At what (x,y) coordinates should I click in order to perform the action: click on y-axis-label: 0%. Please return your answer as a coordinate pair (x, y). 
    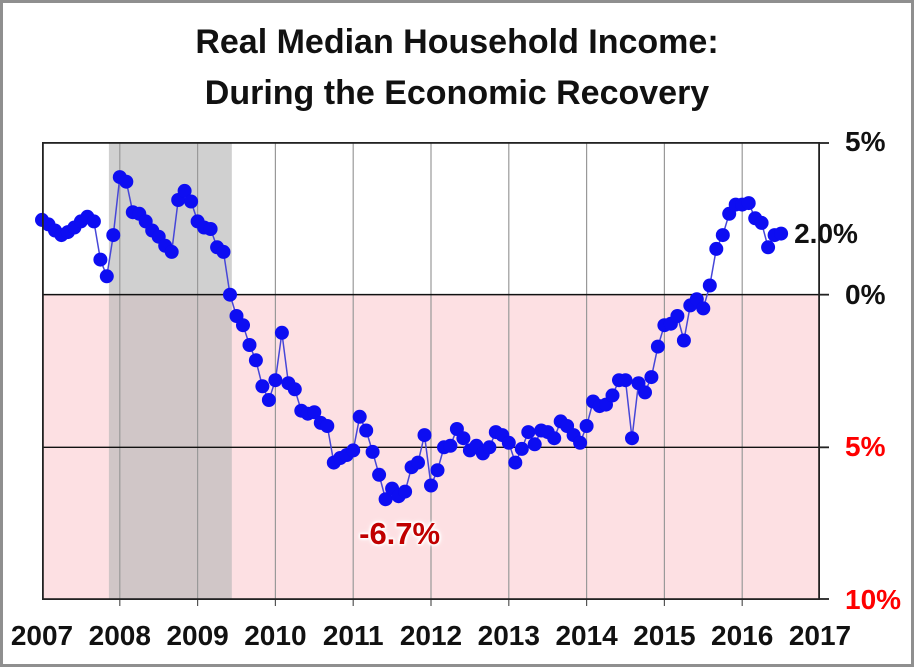
    Looking at the image, I should click on (865, 294).